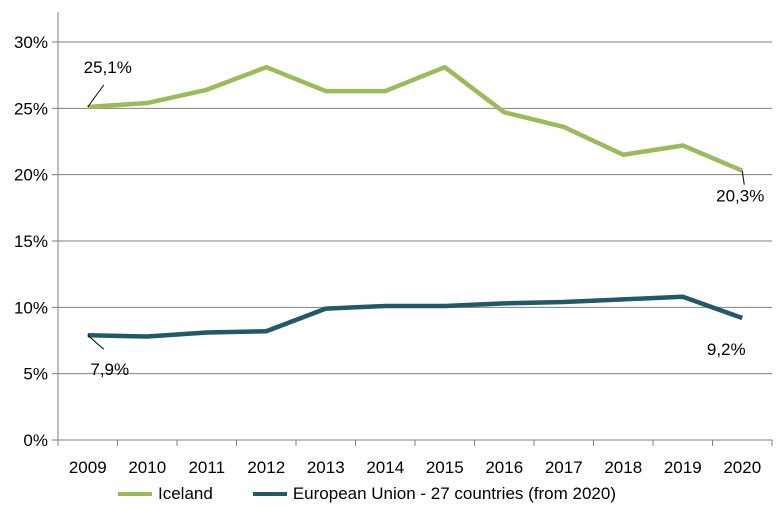 Image resolution: width=783 pixels, height=526 pixels. I want to click on y-tick-label: 30%, so click(31, 42).